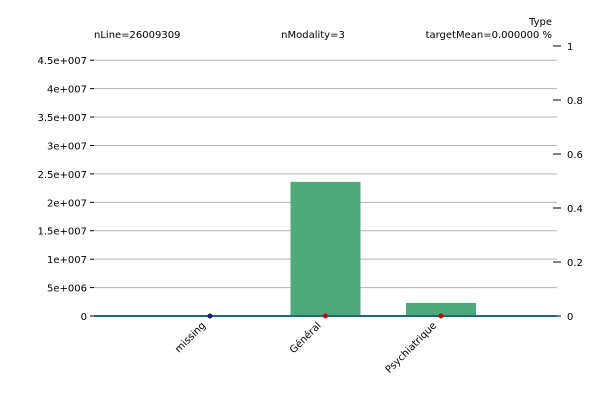  I want to click on marker-layer, so click(325, 316).